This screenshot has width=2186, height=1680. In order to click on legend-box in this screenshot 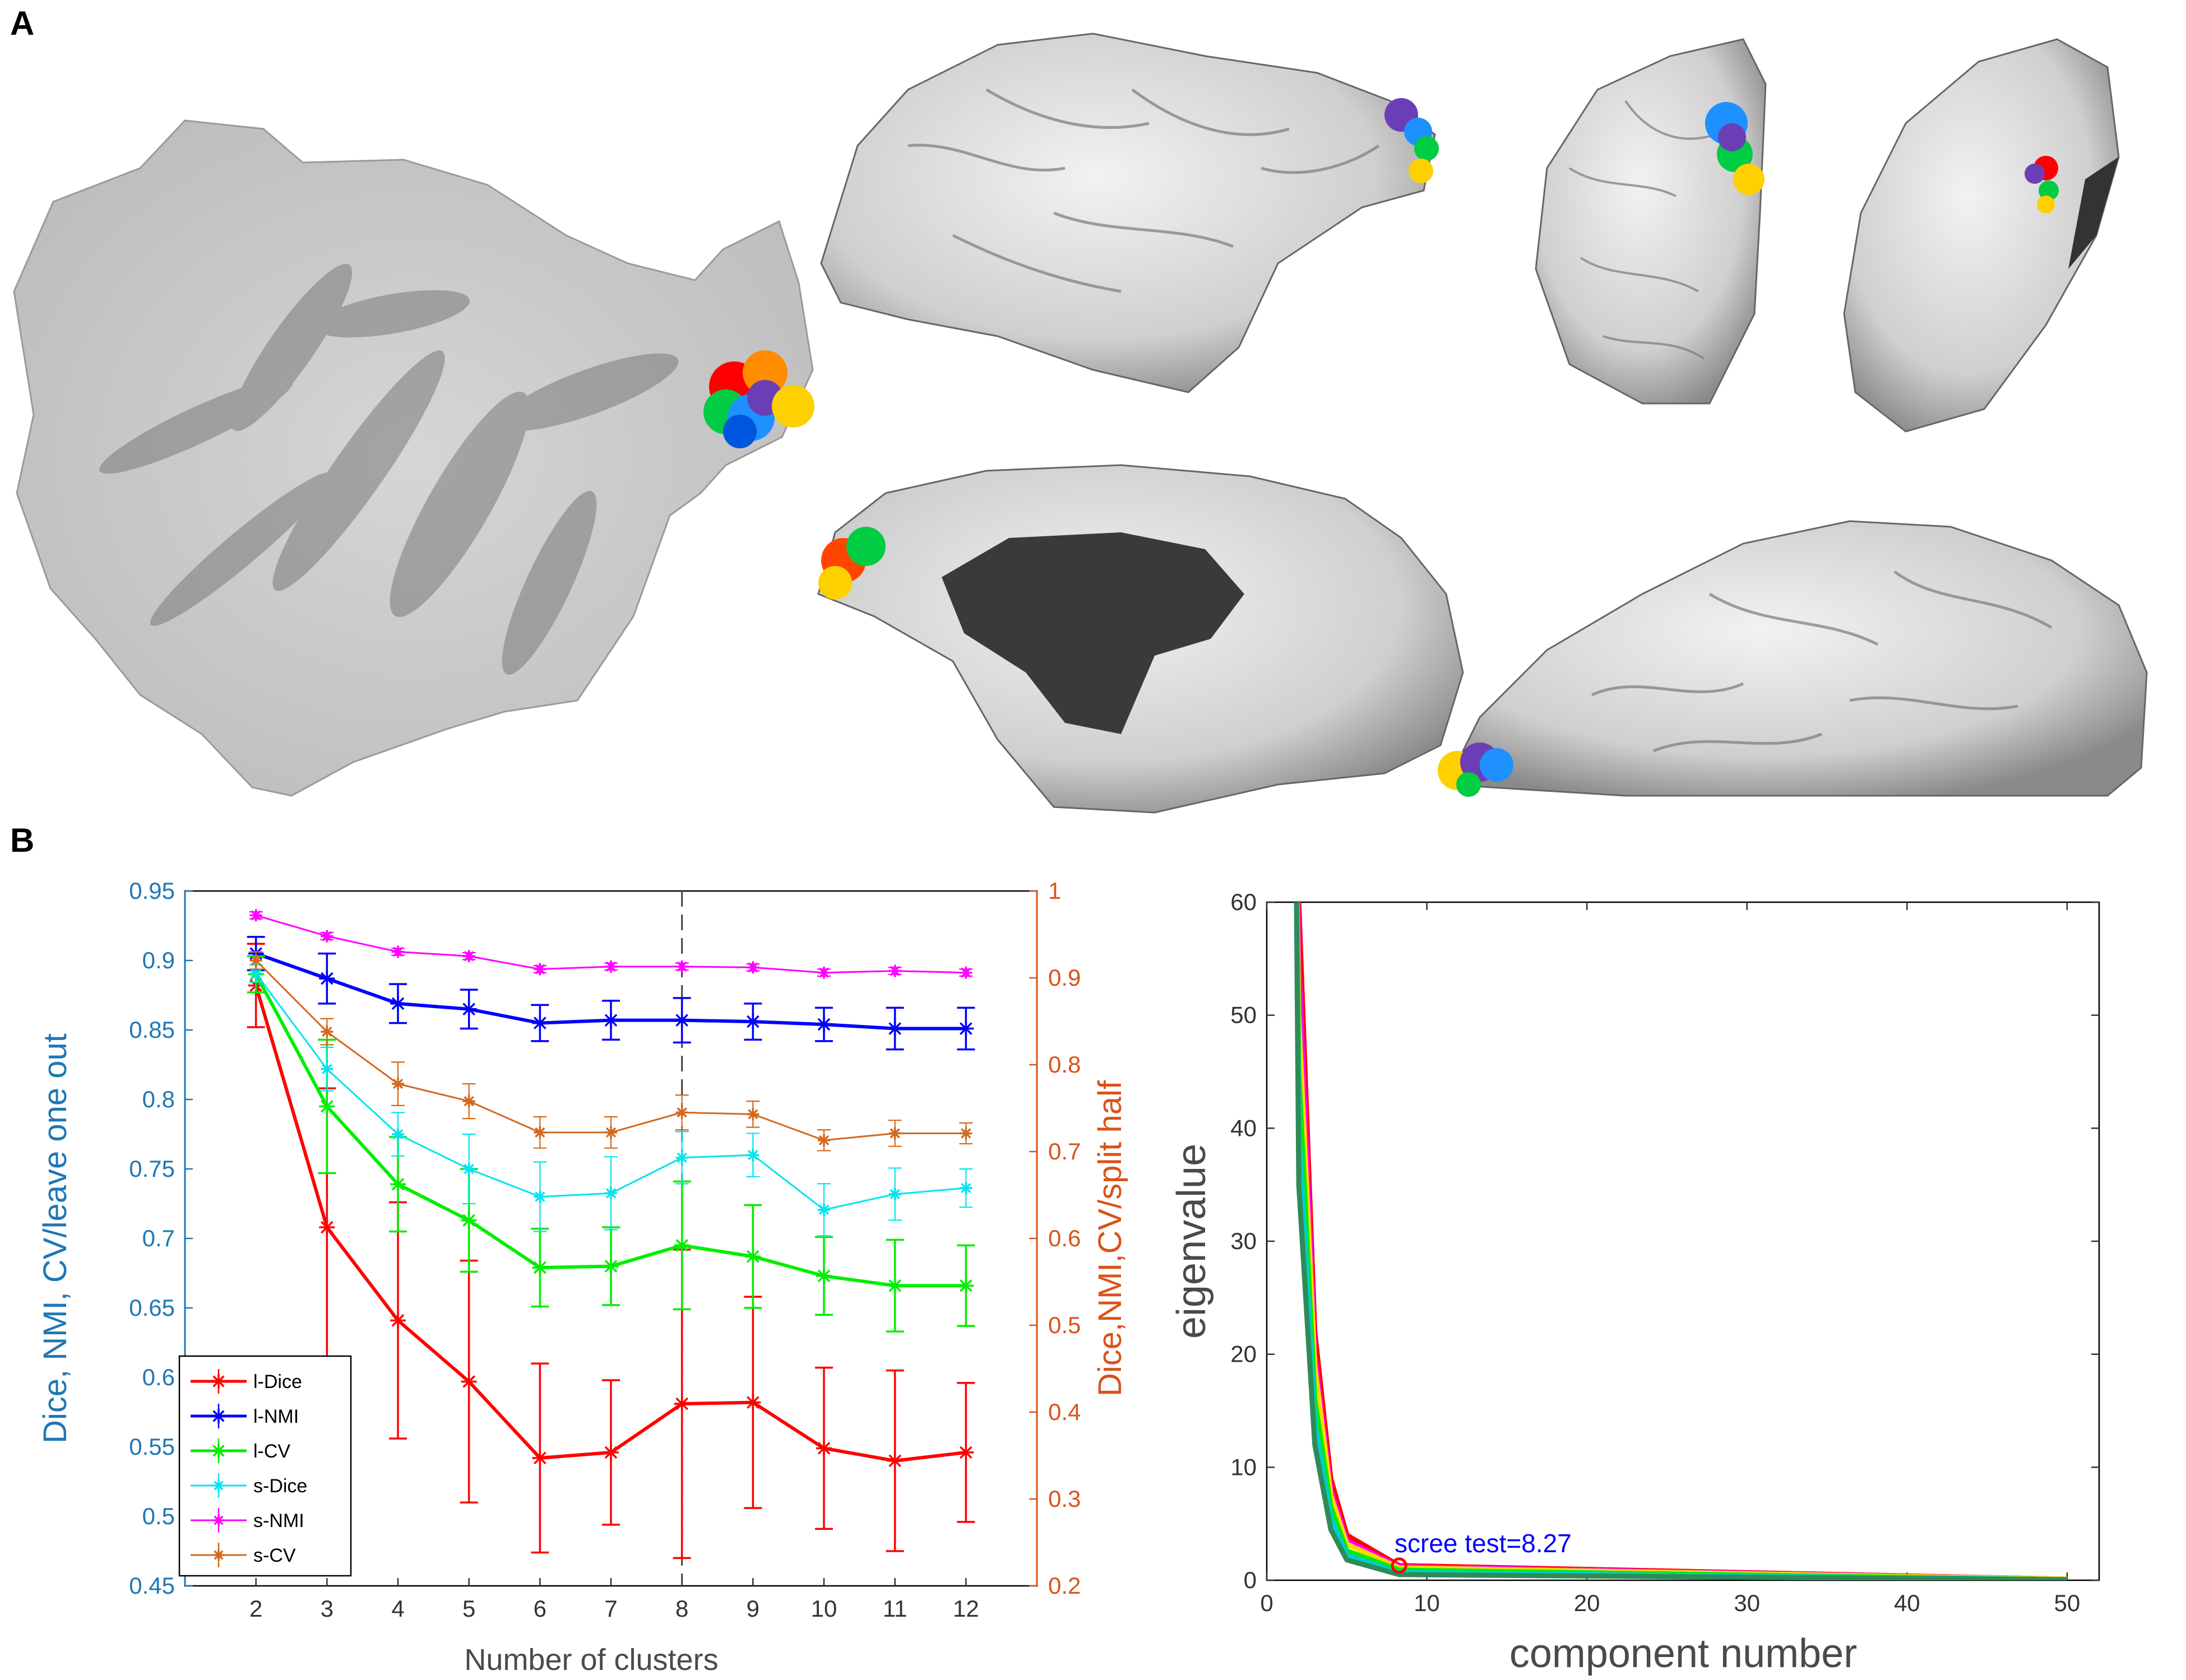, I will do `click(265, 1466)`.